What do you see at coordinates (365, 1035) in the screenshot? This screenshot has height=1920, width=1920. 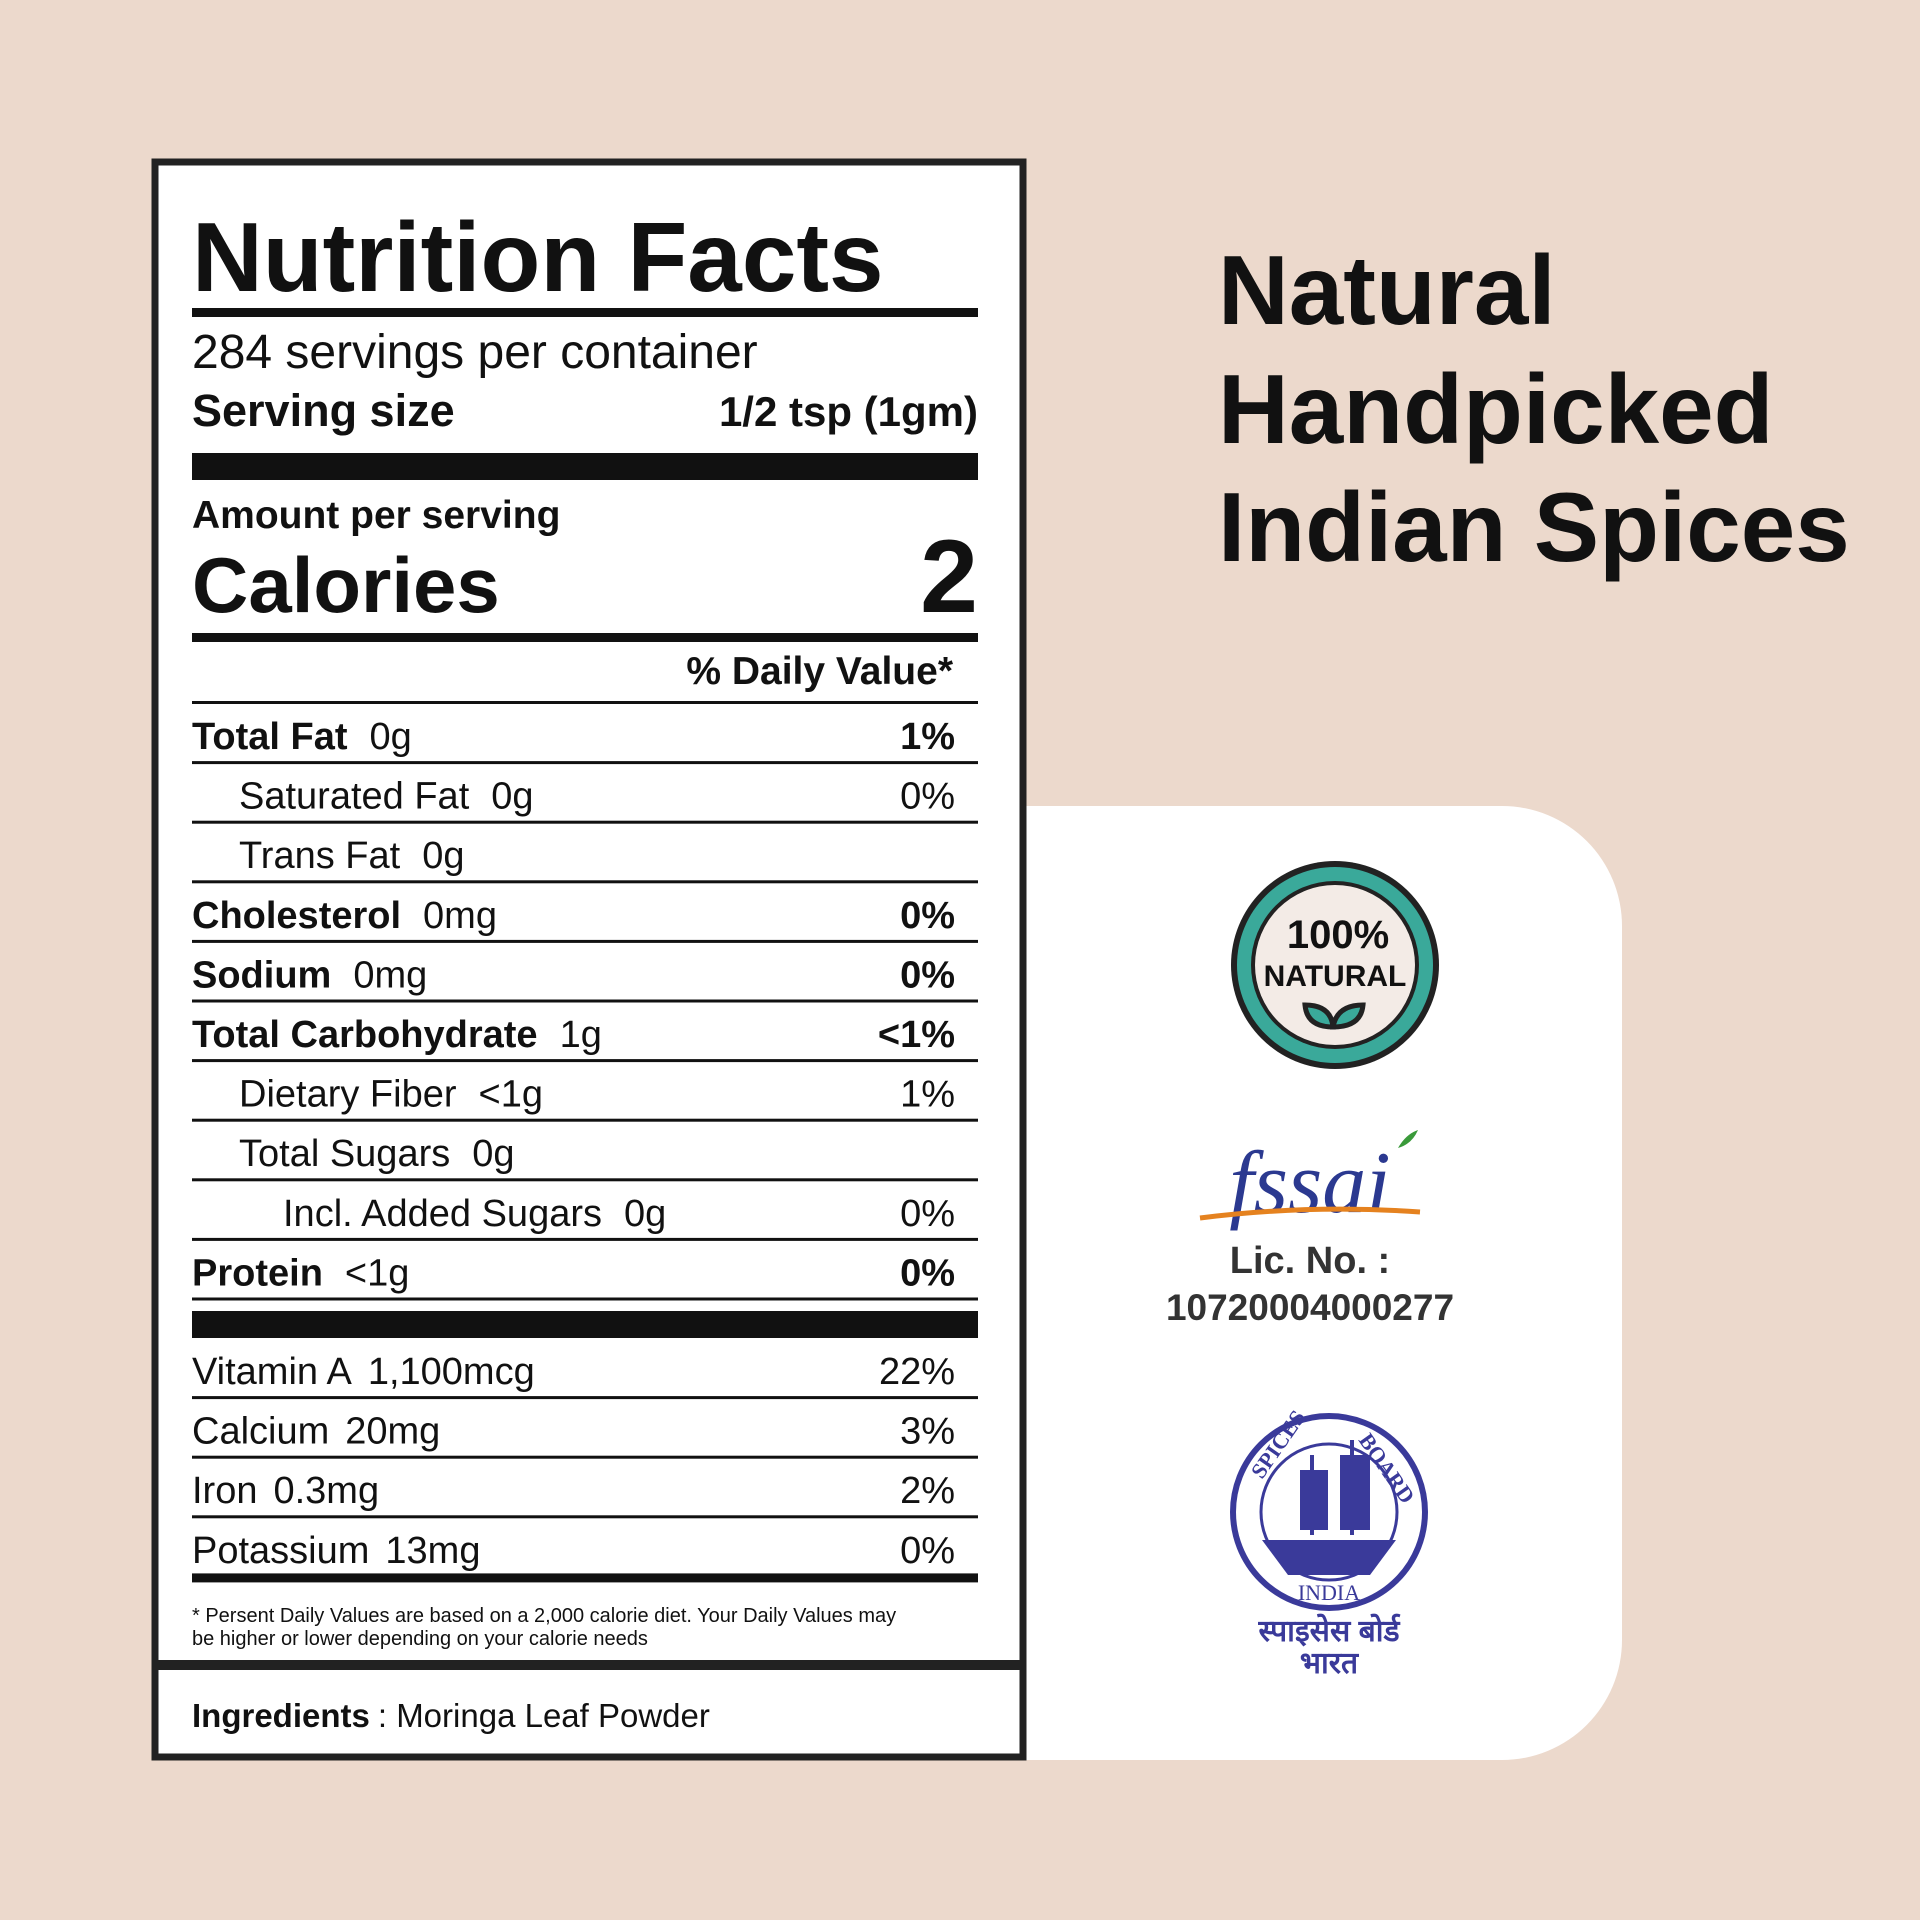 I see `nutrient-name: Total Carbohydrate` at bounding box center [365, 1035].